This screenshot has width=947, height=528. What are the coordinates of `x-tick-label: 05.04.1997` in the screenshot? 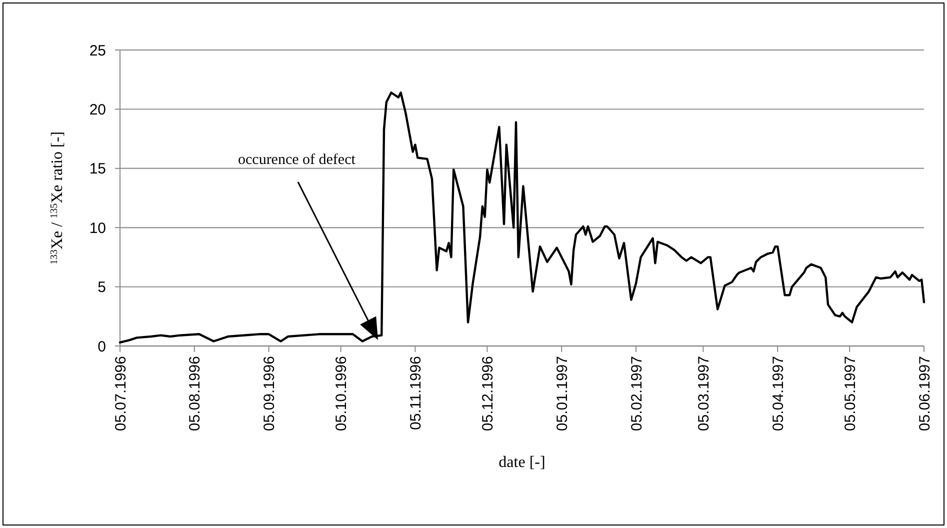 It's located at (778, 394).